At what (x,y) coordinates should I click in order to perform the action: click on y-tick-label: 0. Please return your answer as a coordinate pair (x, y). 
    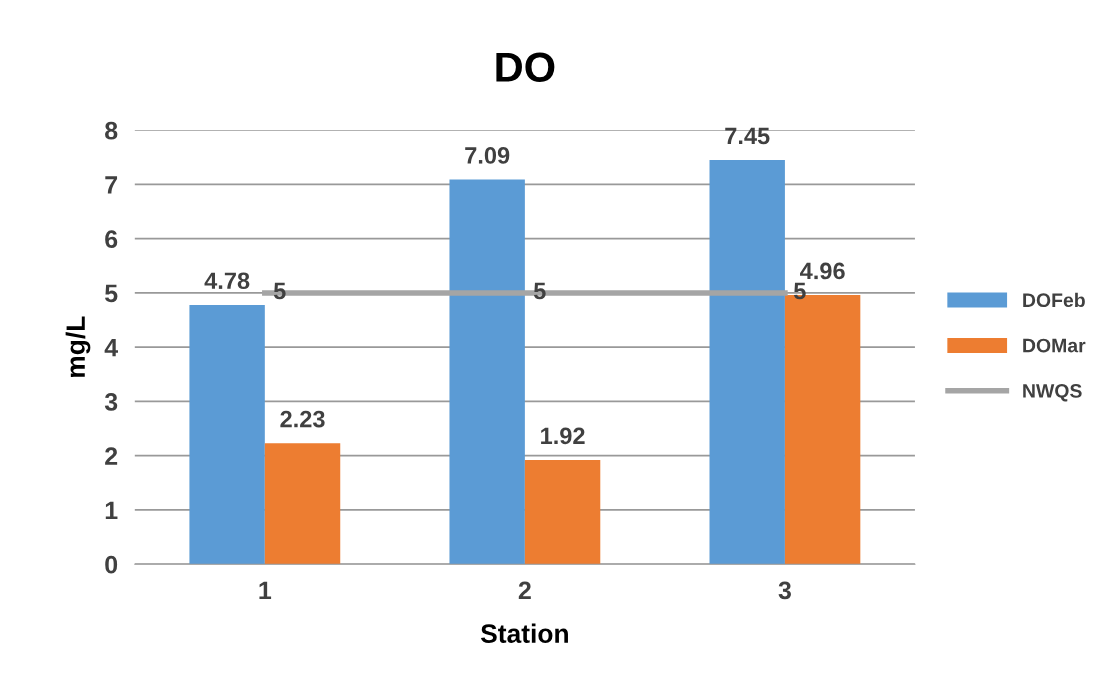
    Looking at the image, I should click on (111, 564).